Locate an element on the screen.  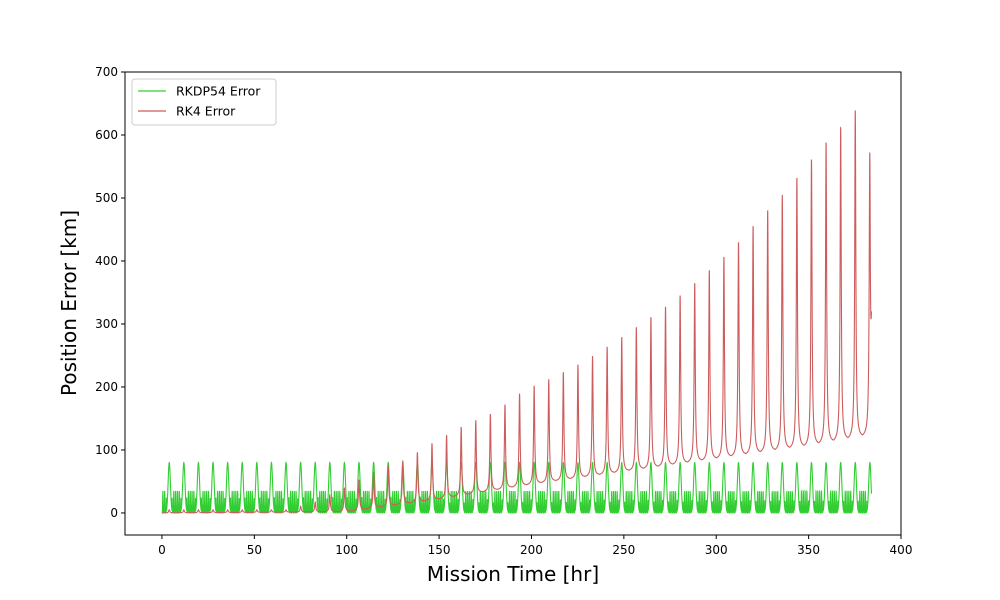
y-axis-ticks: 0 100 200 300 400 500 600 700 is located at coordinates (110, 292).